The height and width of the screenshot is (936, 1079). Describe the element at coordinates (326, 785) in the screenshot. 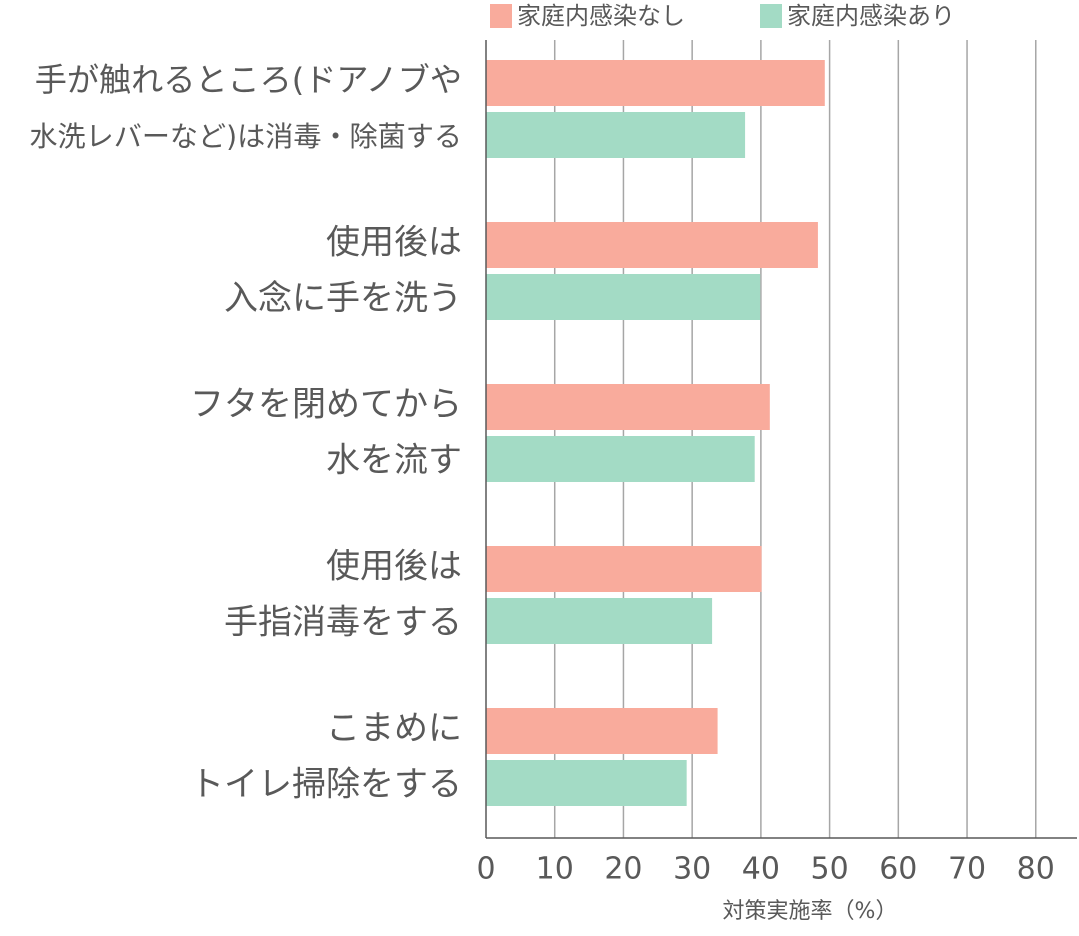

I see `y-tick-label: トイレ掃除をする` at that location.